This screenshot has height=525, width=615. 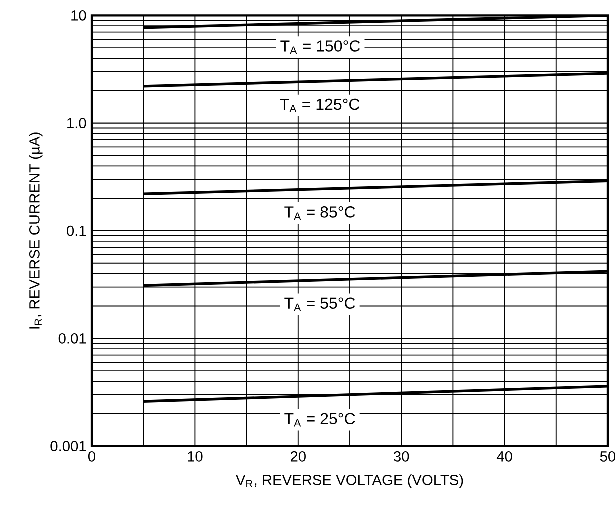 What do you see at coordinates (320, 420) in the screenshot?
I see `annotation: T$_{A}$ = 25°C` at bounding box center [320, 420].